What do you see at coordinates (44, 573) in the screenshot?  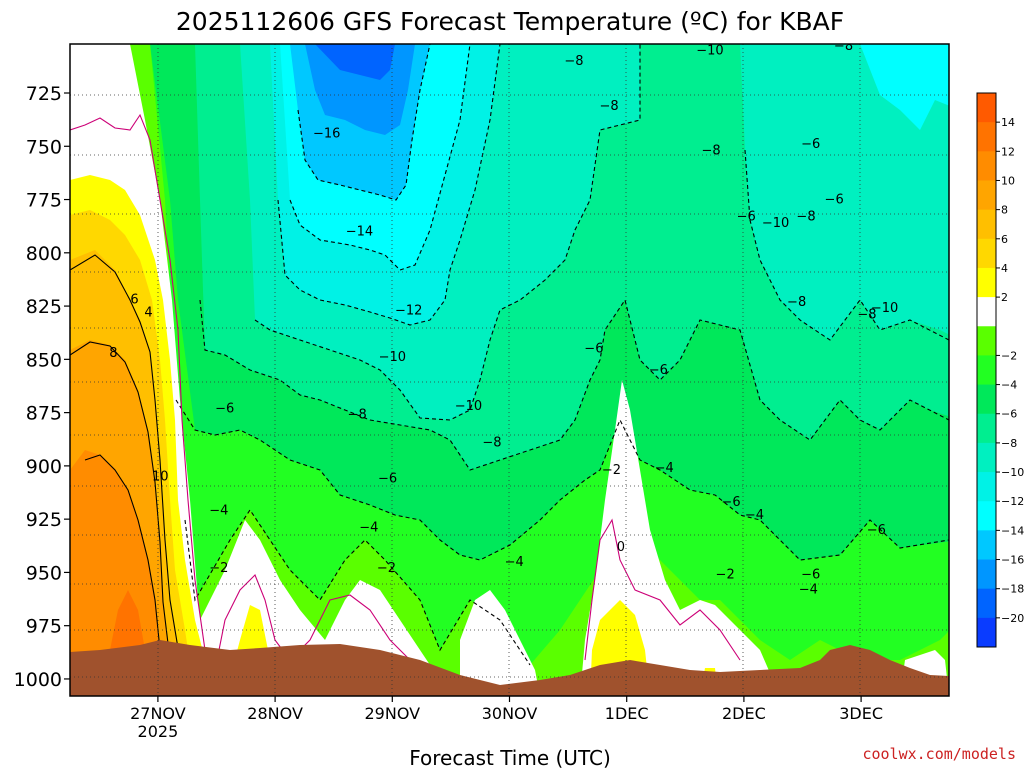 I see `y-tick-label: 950` at bounding box center [44, 573].